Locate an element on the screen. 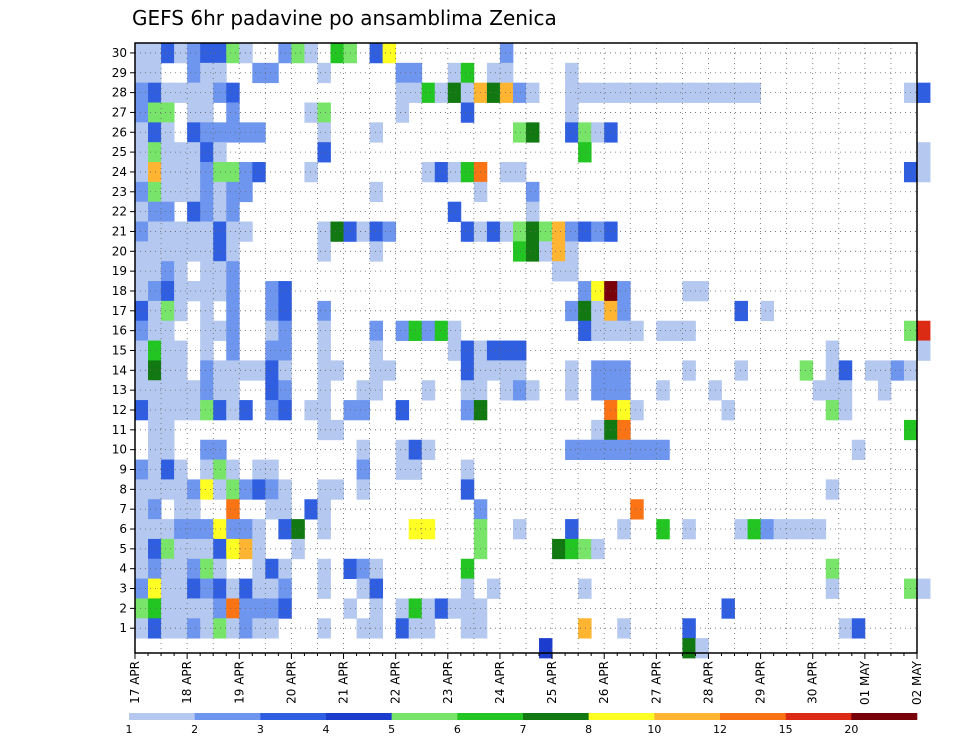 This screenshot has width=960, height=742. y-tick-label: 8 is located at coordinates (123, 489).